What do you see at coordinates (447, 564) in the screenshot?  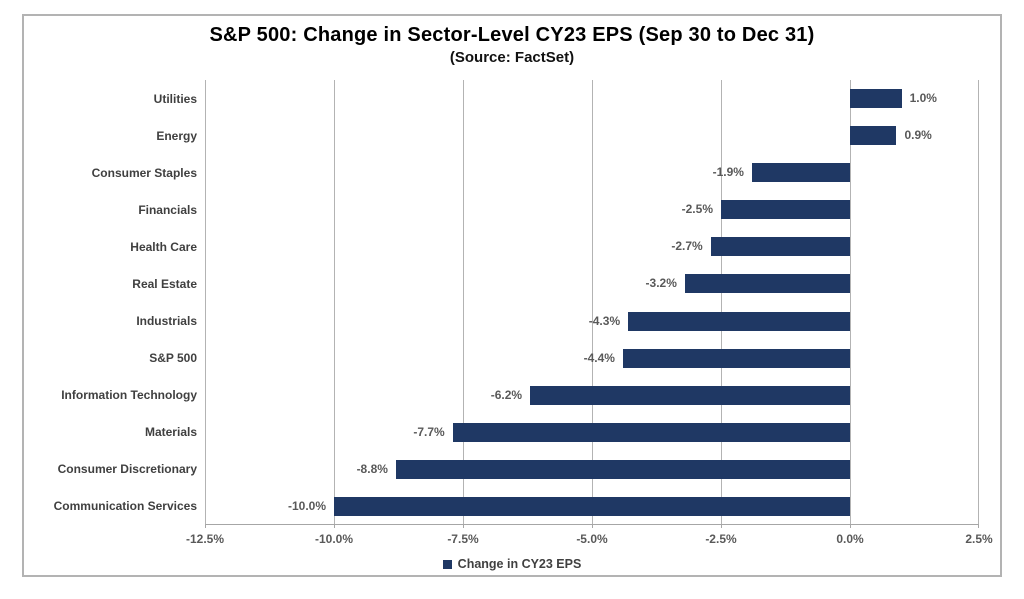 I see `legend-marker-icon` at bounding box center [447, 564].